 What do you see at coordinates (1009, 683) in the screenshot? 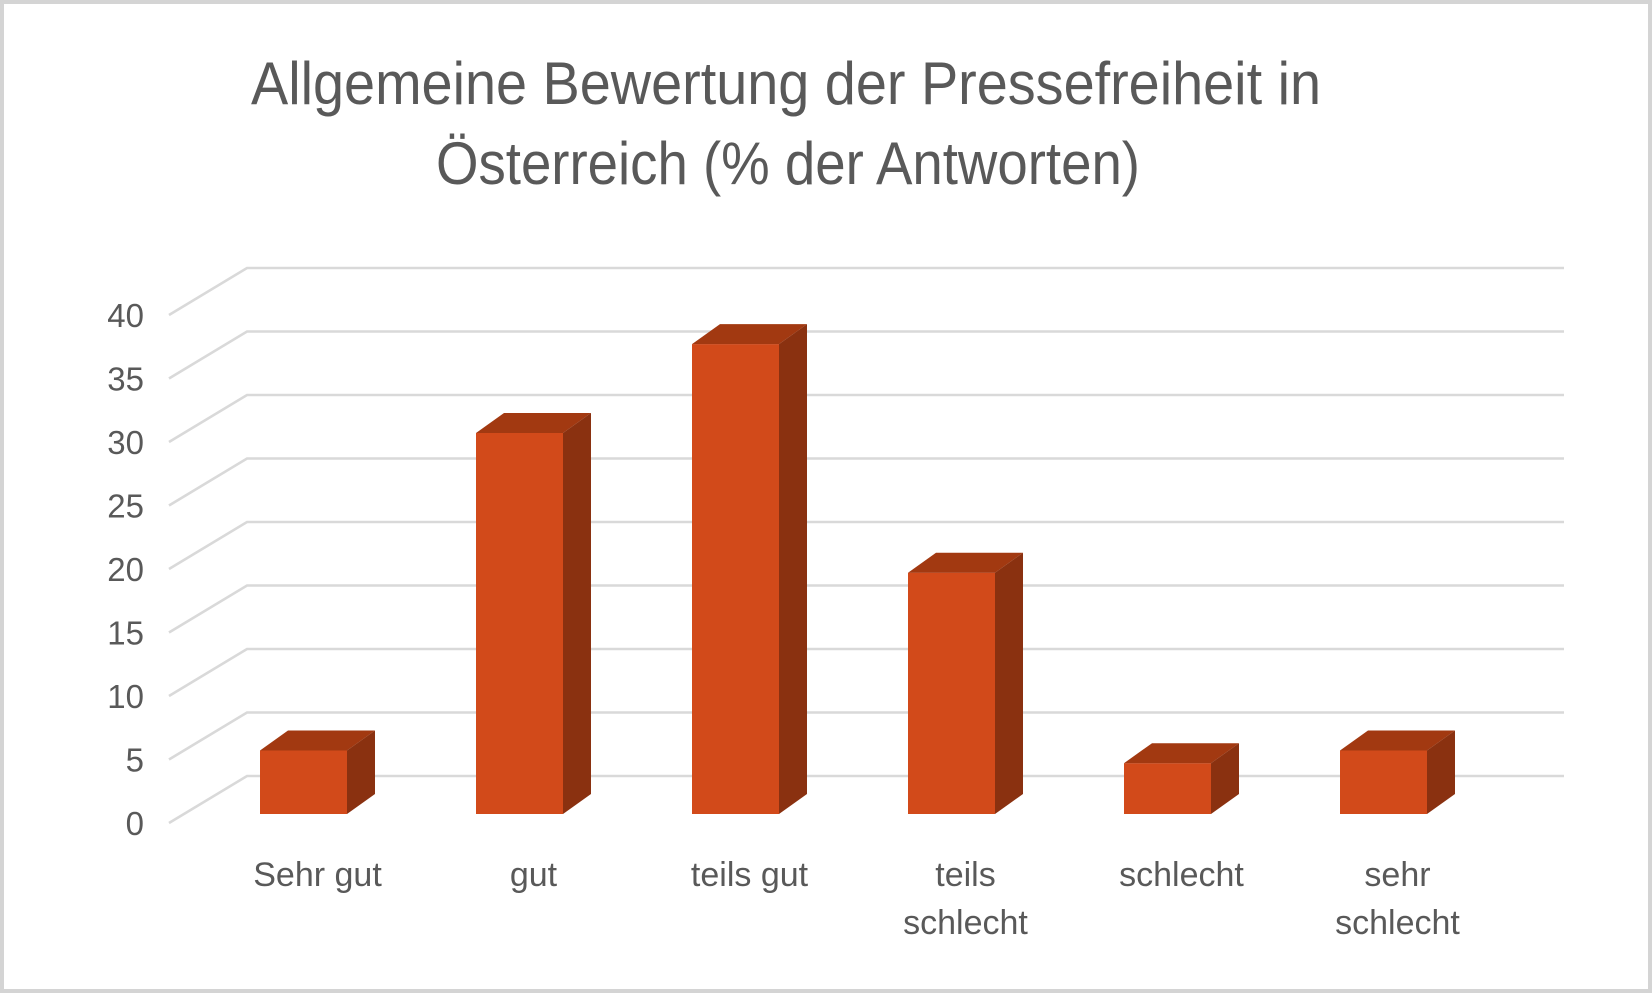
I see `bar-side-teils schlecht` at bounding box center [1009, 683].